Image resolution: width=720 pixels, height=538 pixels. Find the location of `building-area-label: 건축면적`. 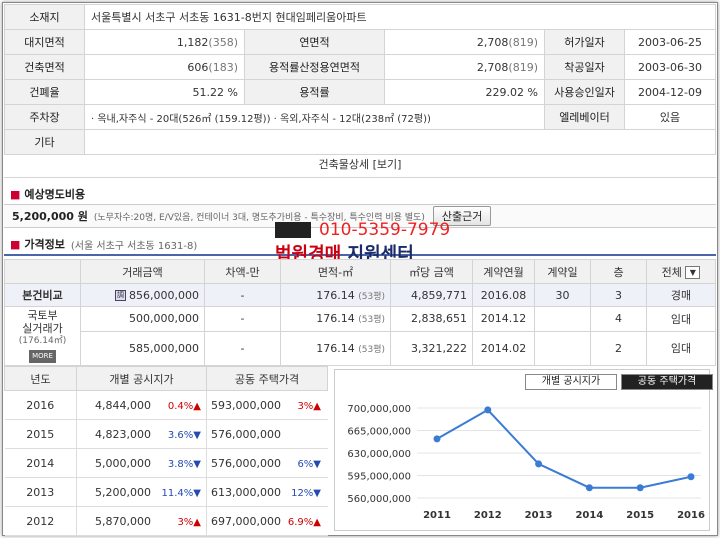

building-area-label: 건축면적 is located at coordinates (44, 67).